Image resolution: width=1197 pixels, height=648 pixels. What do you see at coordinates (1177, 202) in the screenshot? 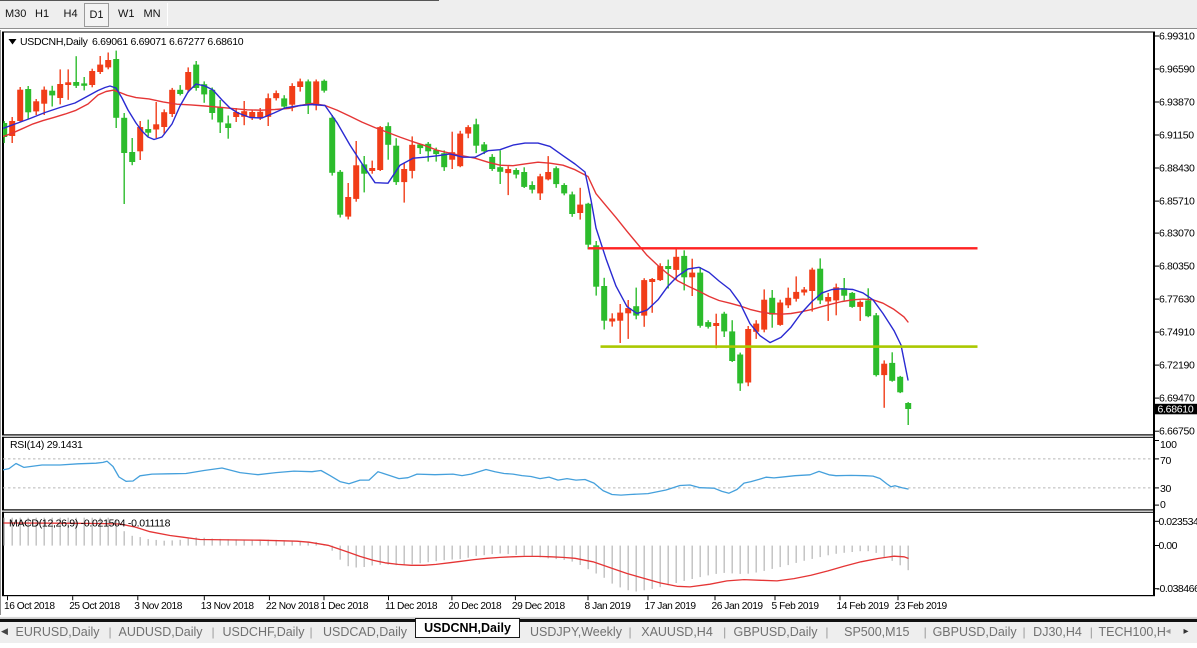
I see `svg-text: 6.85710` at bounding box center [1177, 202].